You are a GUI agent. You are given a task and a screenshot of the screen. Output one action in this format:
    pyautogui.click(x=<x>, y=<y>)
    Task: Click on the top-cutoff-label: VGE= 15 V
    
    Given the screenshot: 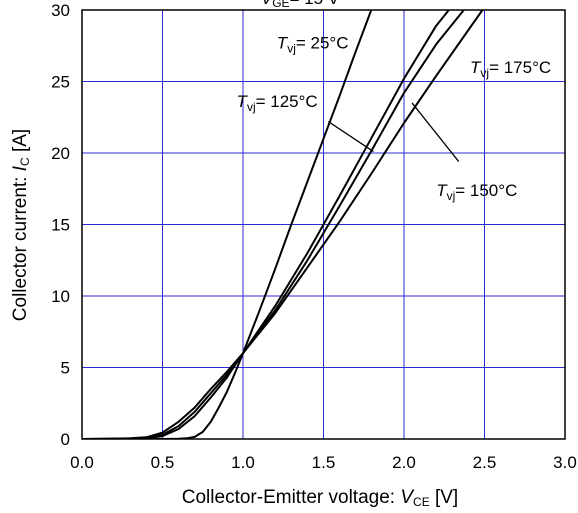 What is the action you would take?
    pyautogui.click(x=300, y=5)
    